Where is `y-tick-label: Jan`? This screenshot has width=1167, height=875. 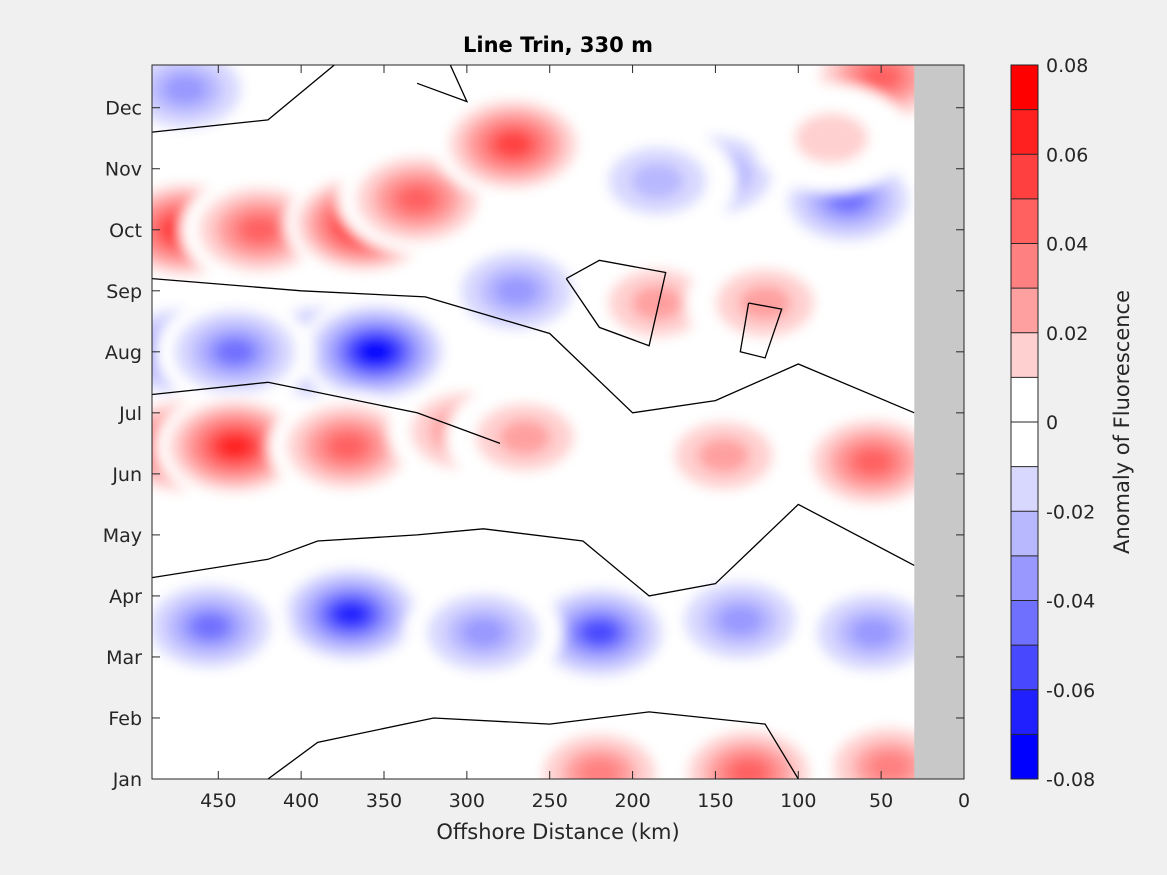
y-tick-label: Jan is located at coordinates (127, 780).